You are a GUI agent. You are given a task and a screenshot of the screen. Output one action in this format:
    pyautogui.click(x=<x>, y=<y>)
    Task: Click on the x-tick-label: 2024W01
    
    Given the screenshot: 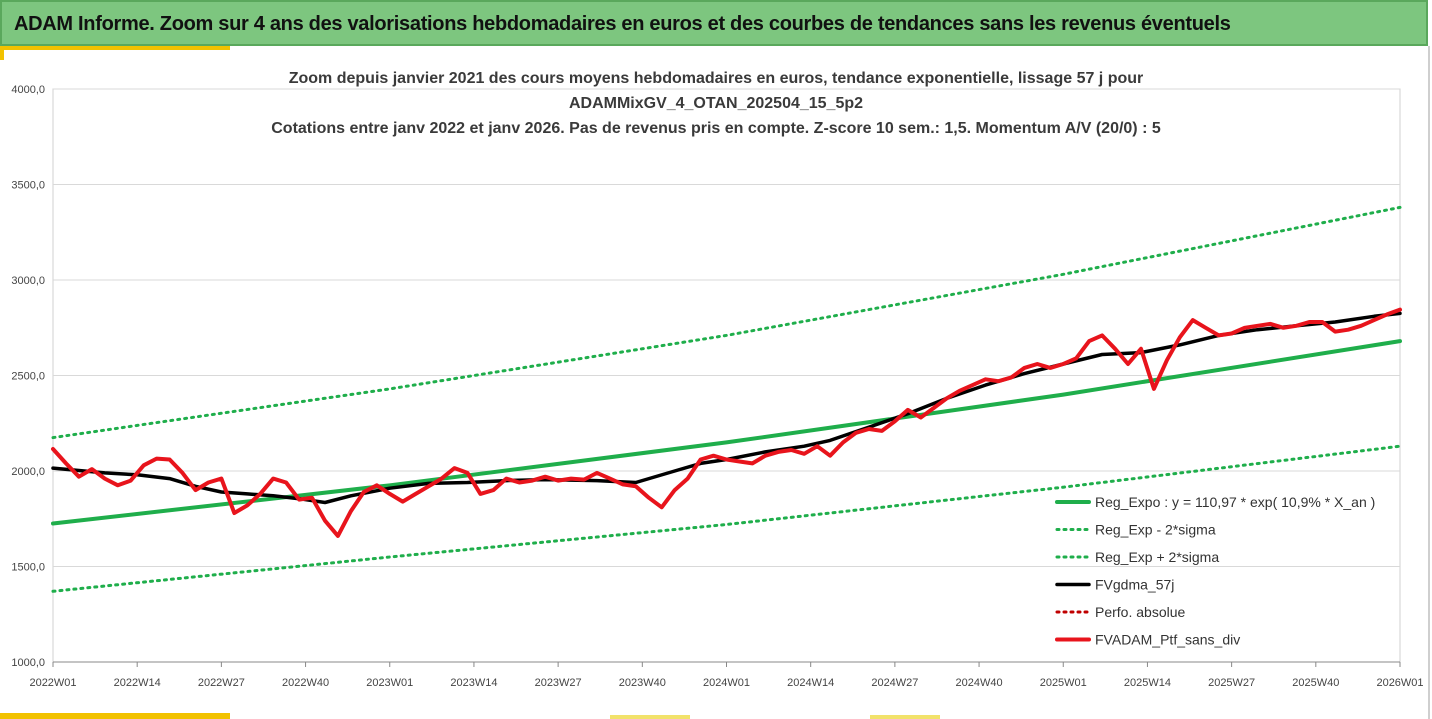 What is the action you would take?
    pyautogui.click(x=726, y=683)
    